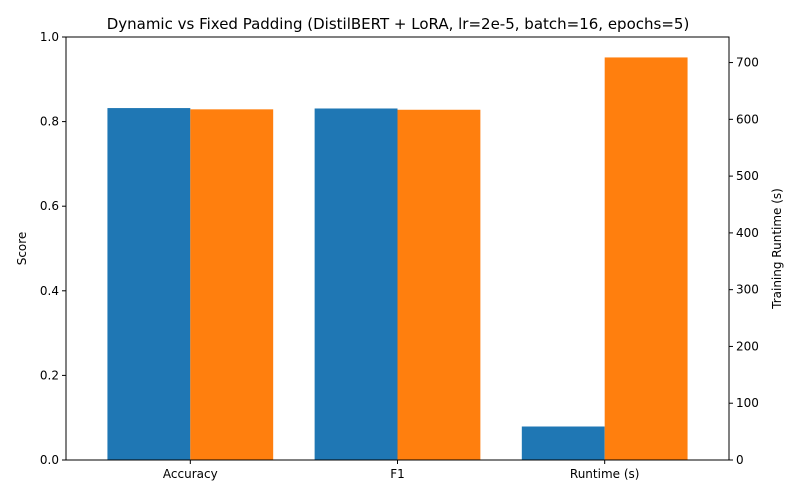 This screenshot has width=799, height=503. What do you see at coordinates (740, 460) in the screenshot?
I see `right-tick-label: 0` at bounding box center [740, 460].